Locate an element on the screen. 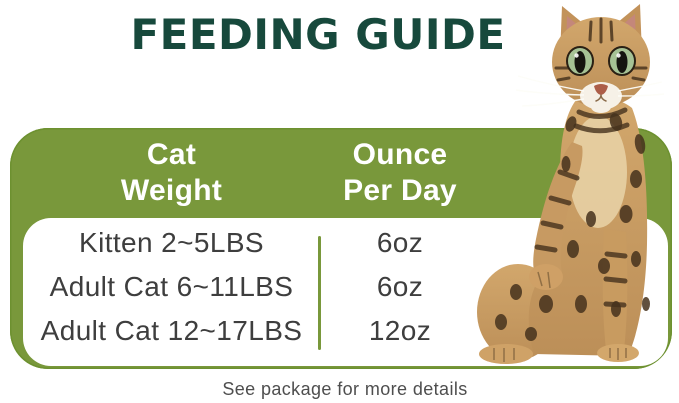  table-row: Adult Cat 12~17LBS 12oz is located at coordinates (345, 331).